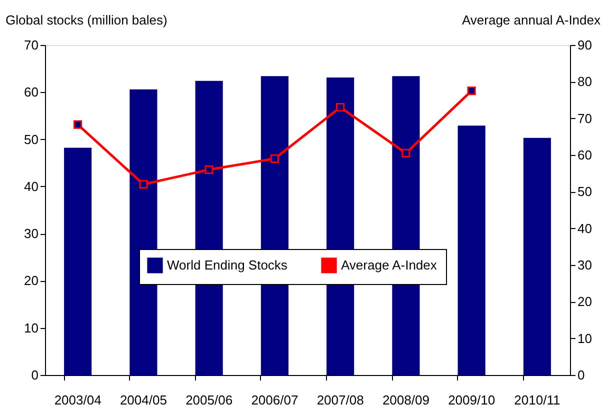  Describe the element at coordinates (34, 375) in the screenshot. I see `y-tick-label: 0` at that location.